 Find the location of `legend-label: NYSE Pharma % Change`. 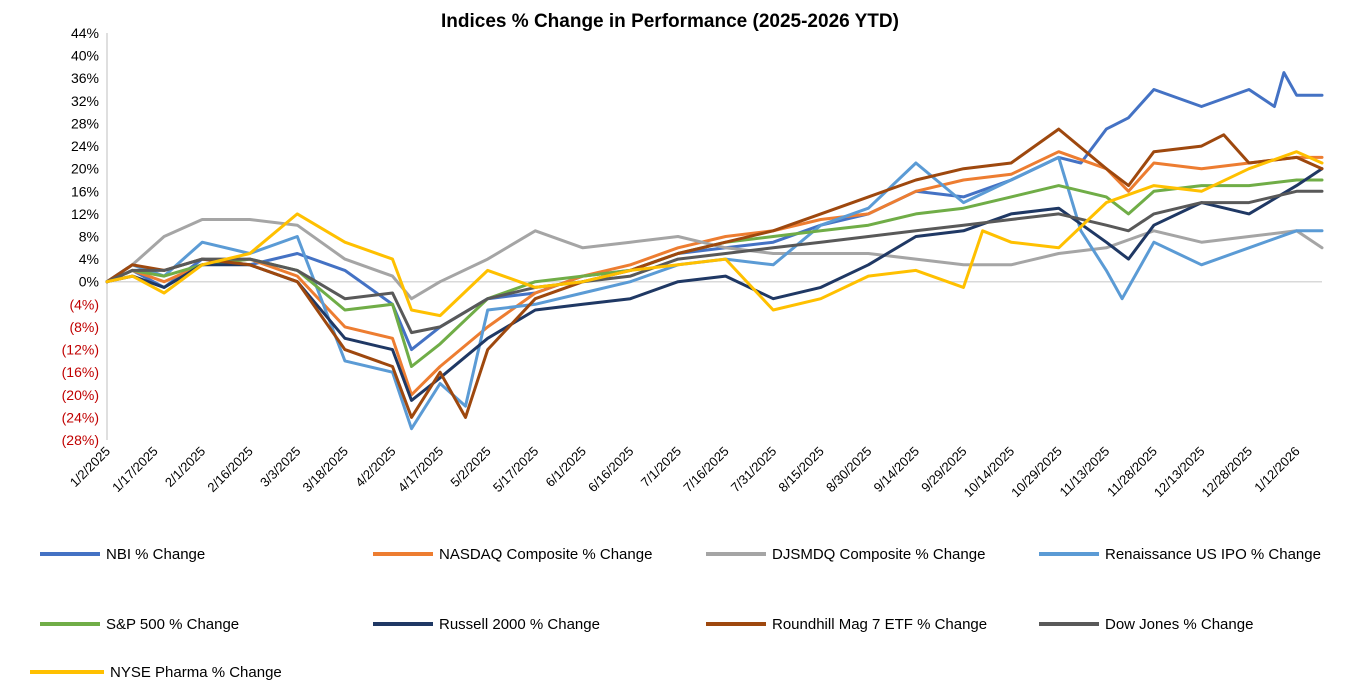

legend-label: NYSE Pharma % Change is located at coordinates (196, 672).